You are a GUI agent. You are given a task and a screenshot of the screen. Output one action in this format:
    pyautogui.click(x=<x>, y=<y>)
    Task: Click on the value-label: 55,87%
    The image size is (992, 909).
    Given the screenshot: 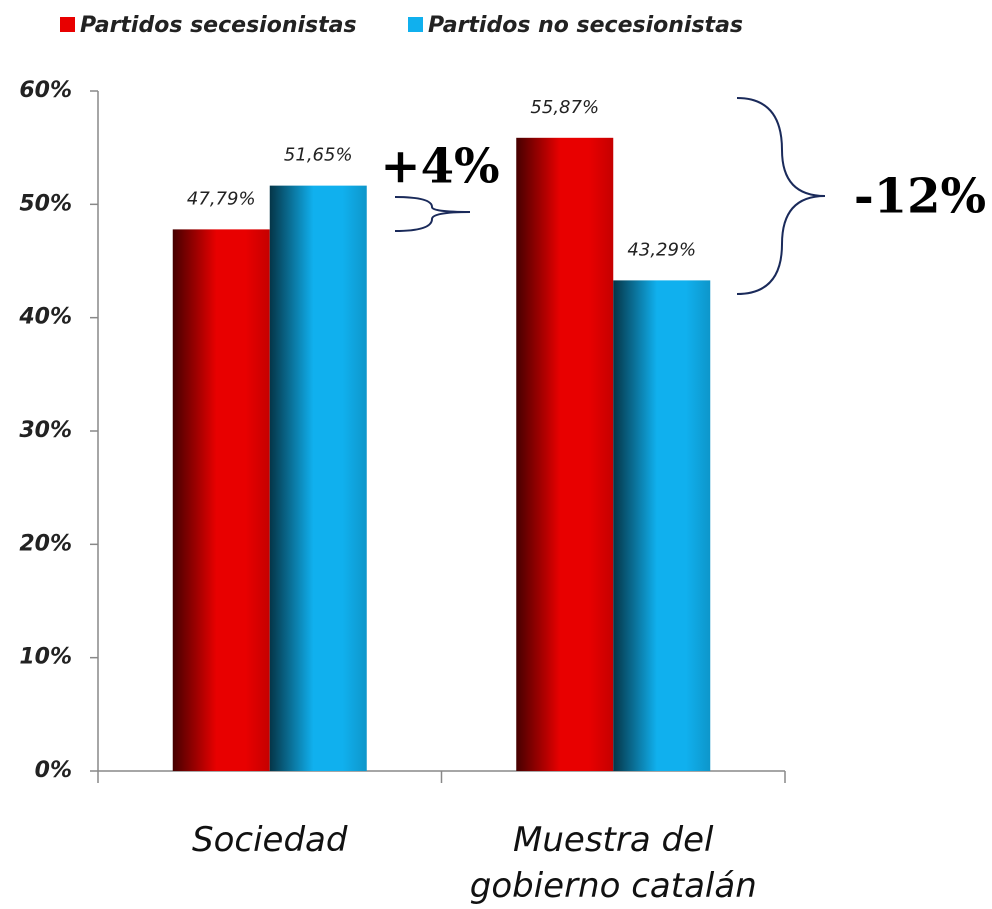 What is the action you would take?
    pyautogui.click(x=564, y=107)
    